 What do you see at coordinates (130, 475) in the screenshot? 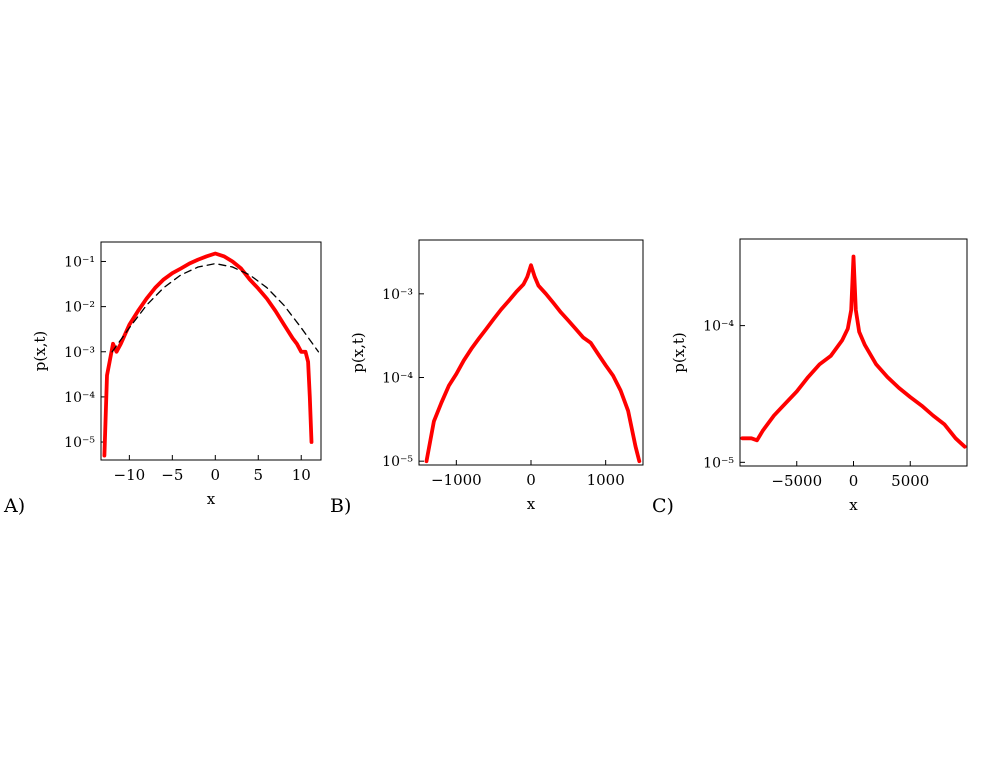
I see `x-tick-label: −10` at bounding box center [130, 475].